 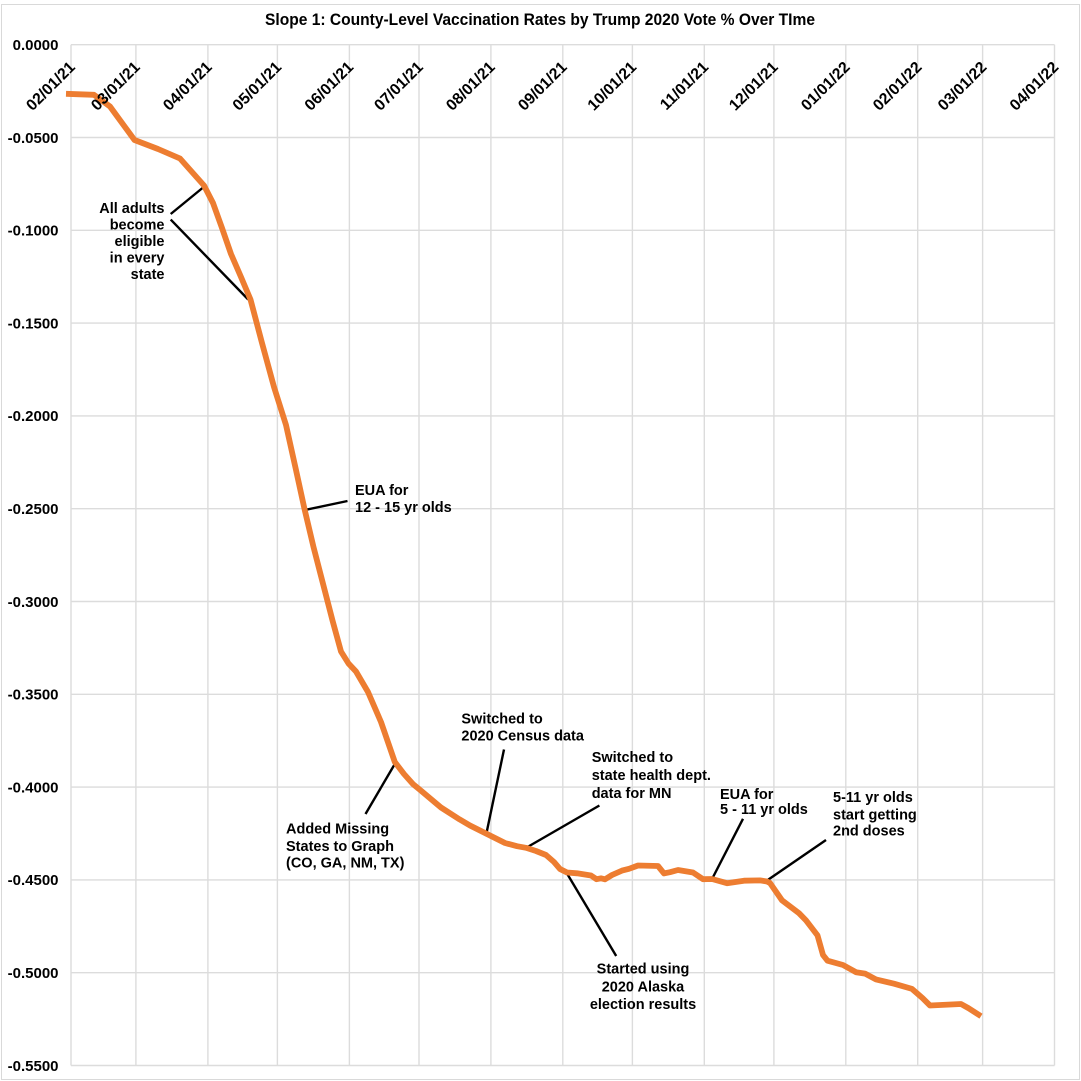 What do you see at coordinates (33, 138) in the screenshot?
I see `svg-text: -0.0500` at bounding box center [33, 138].